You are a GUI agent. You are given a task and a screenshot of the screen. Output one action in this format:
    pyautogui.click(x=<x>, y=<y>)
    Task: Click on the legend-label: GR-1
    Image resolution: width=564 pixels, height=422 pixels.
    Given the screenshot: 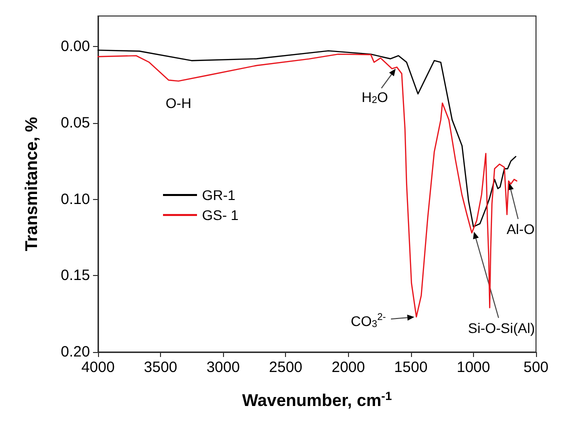 What is the action you would take?
    pyautogui.click(x=219, y=195)
    